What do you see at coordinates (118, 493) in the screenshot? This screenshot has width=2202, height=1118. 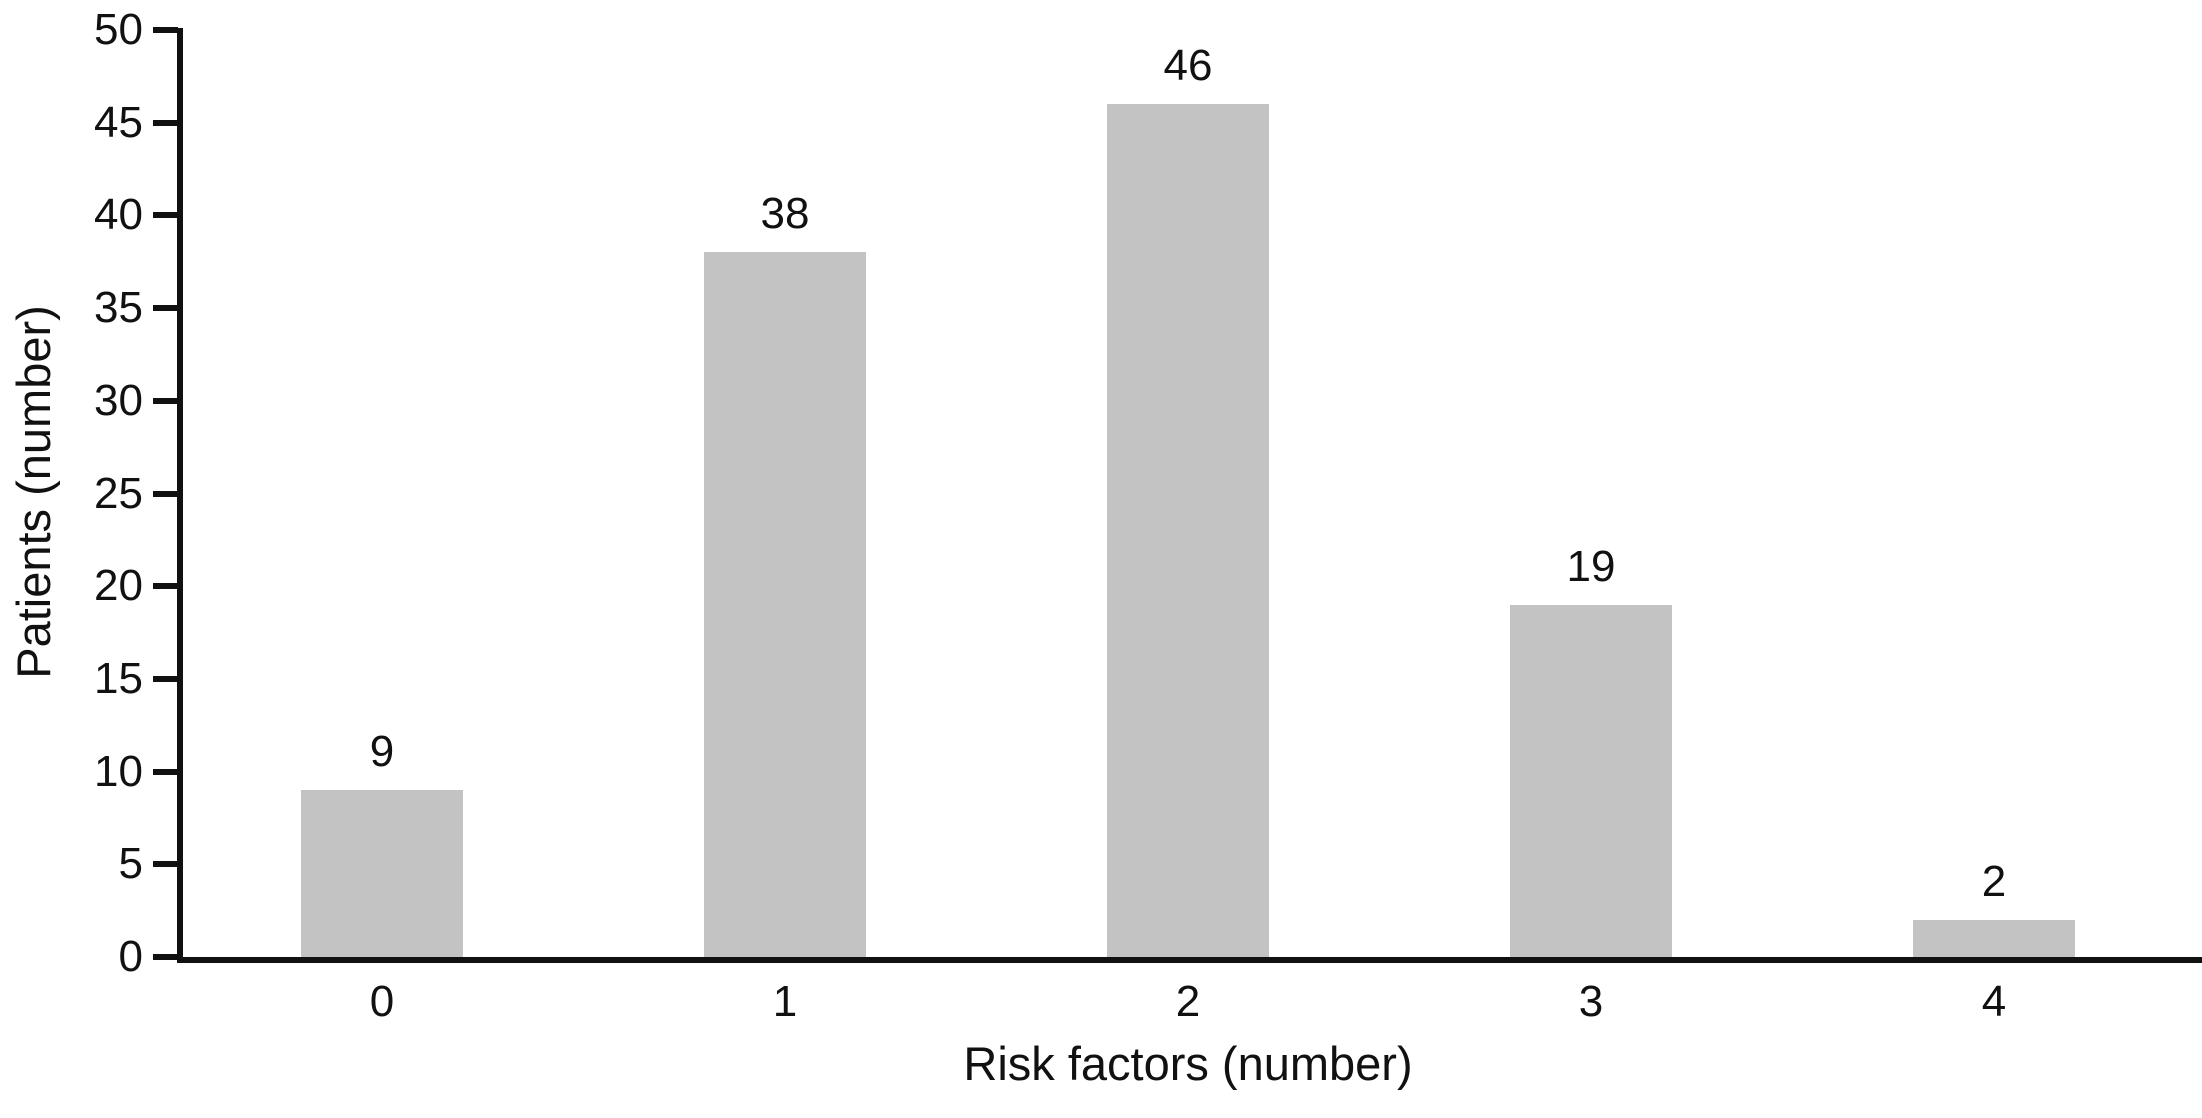 I see `y-tick-label: 25` at bounding box center [118, 493].